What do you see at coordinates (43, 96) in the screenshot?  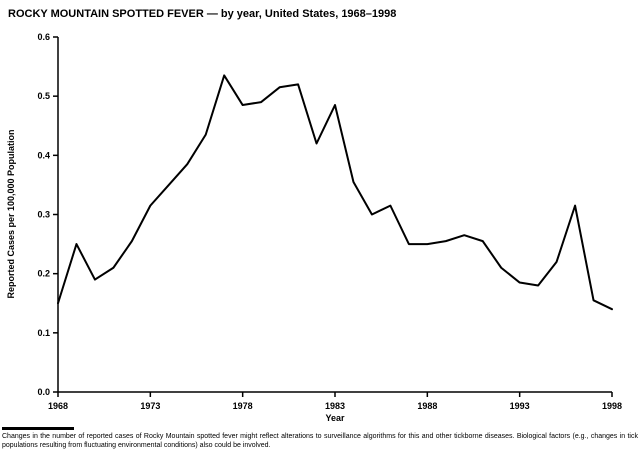 I see `y-tick-label: 0.5` at bounding box center [43, 96].